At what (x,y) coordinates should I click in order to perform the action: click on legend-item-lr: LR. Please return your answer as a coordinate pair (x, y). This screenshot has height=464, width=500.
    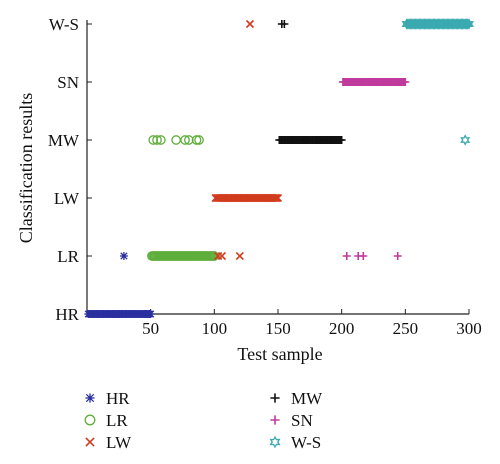
    Looking at the image, I should click on (106, 420).